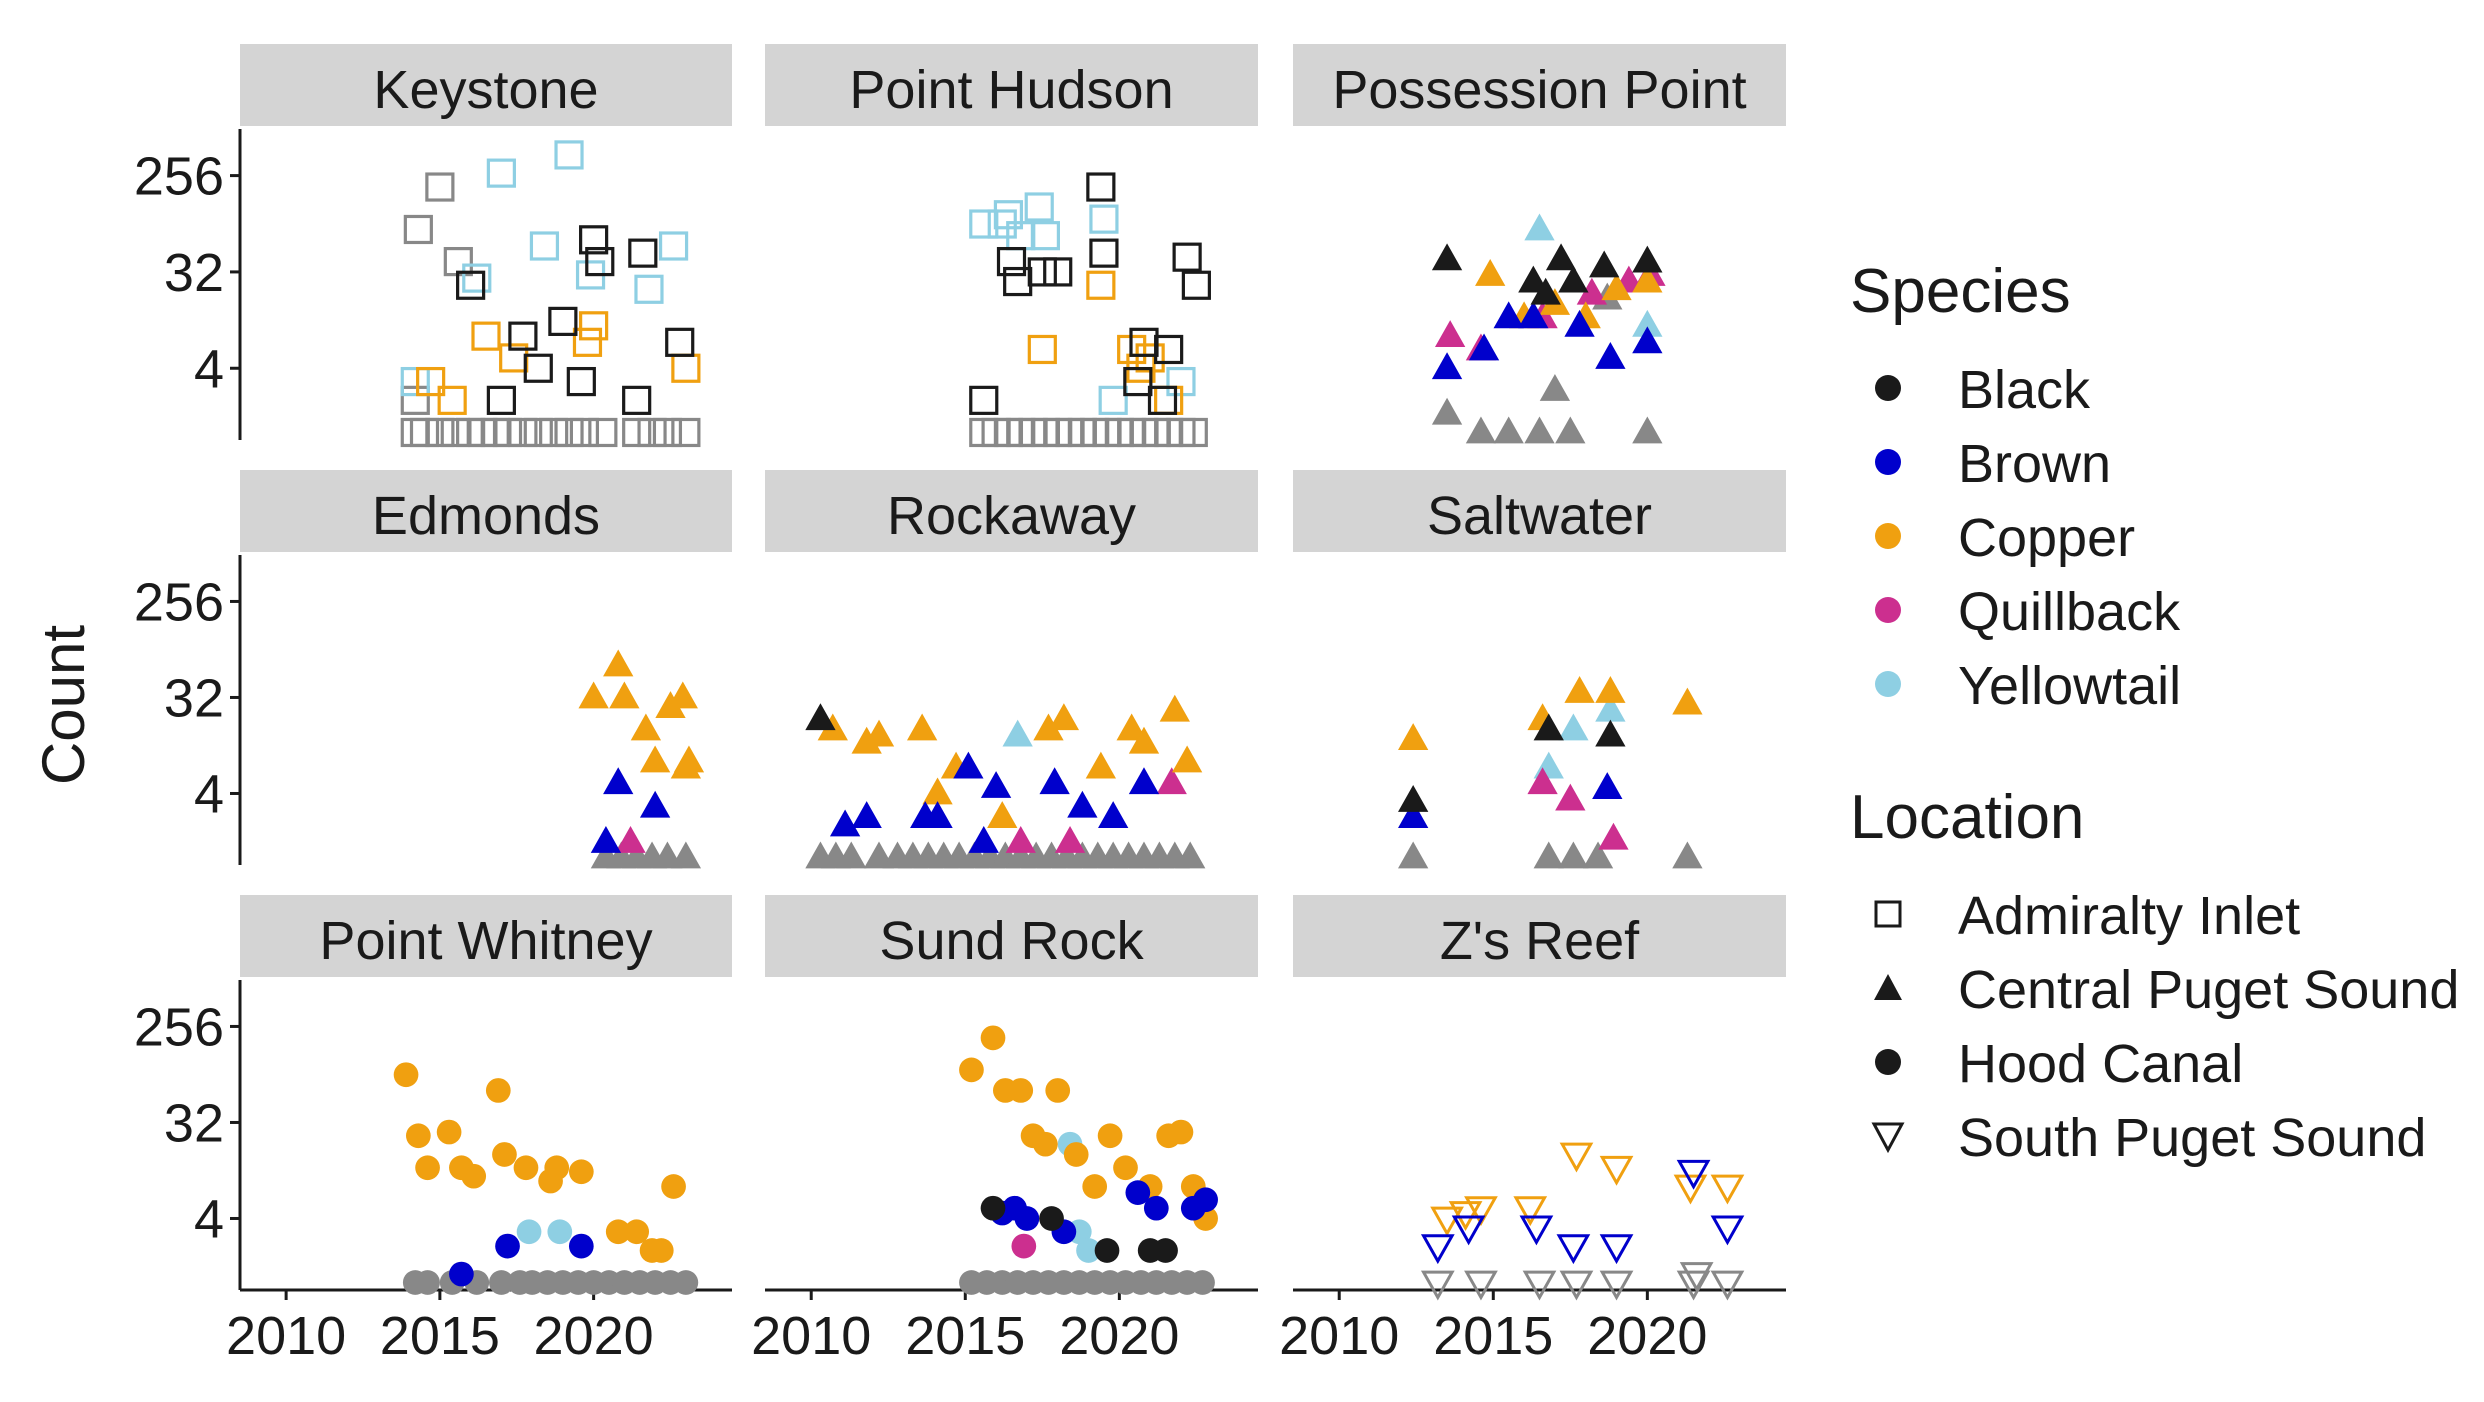 This screenshot has width=2484, height=1402. Describe the element at coordinates (433, 1130) in the screenshot. I see `facet-panel: Point Whitney 4 32 256 2010 2015 2020` at that location.